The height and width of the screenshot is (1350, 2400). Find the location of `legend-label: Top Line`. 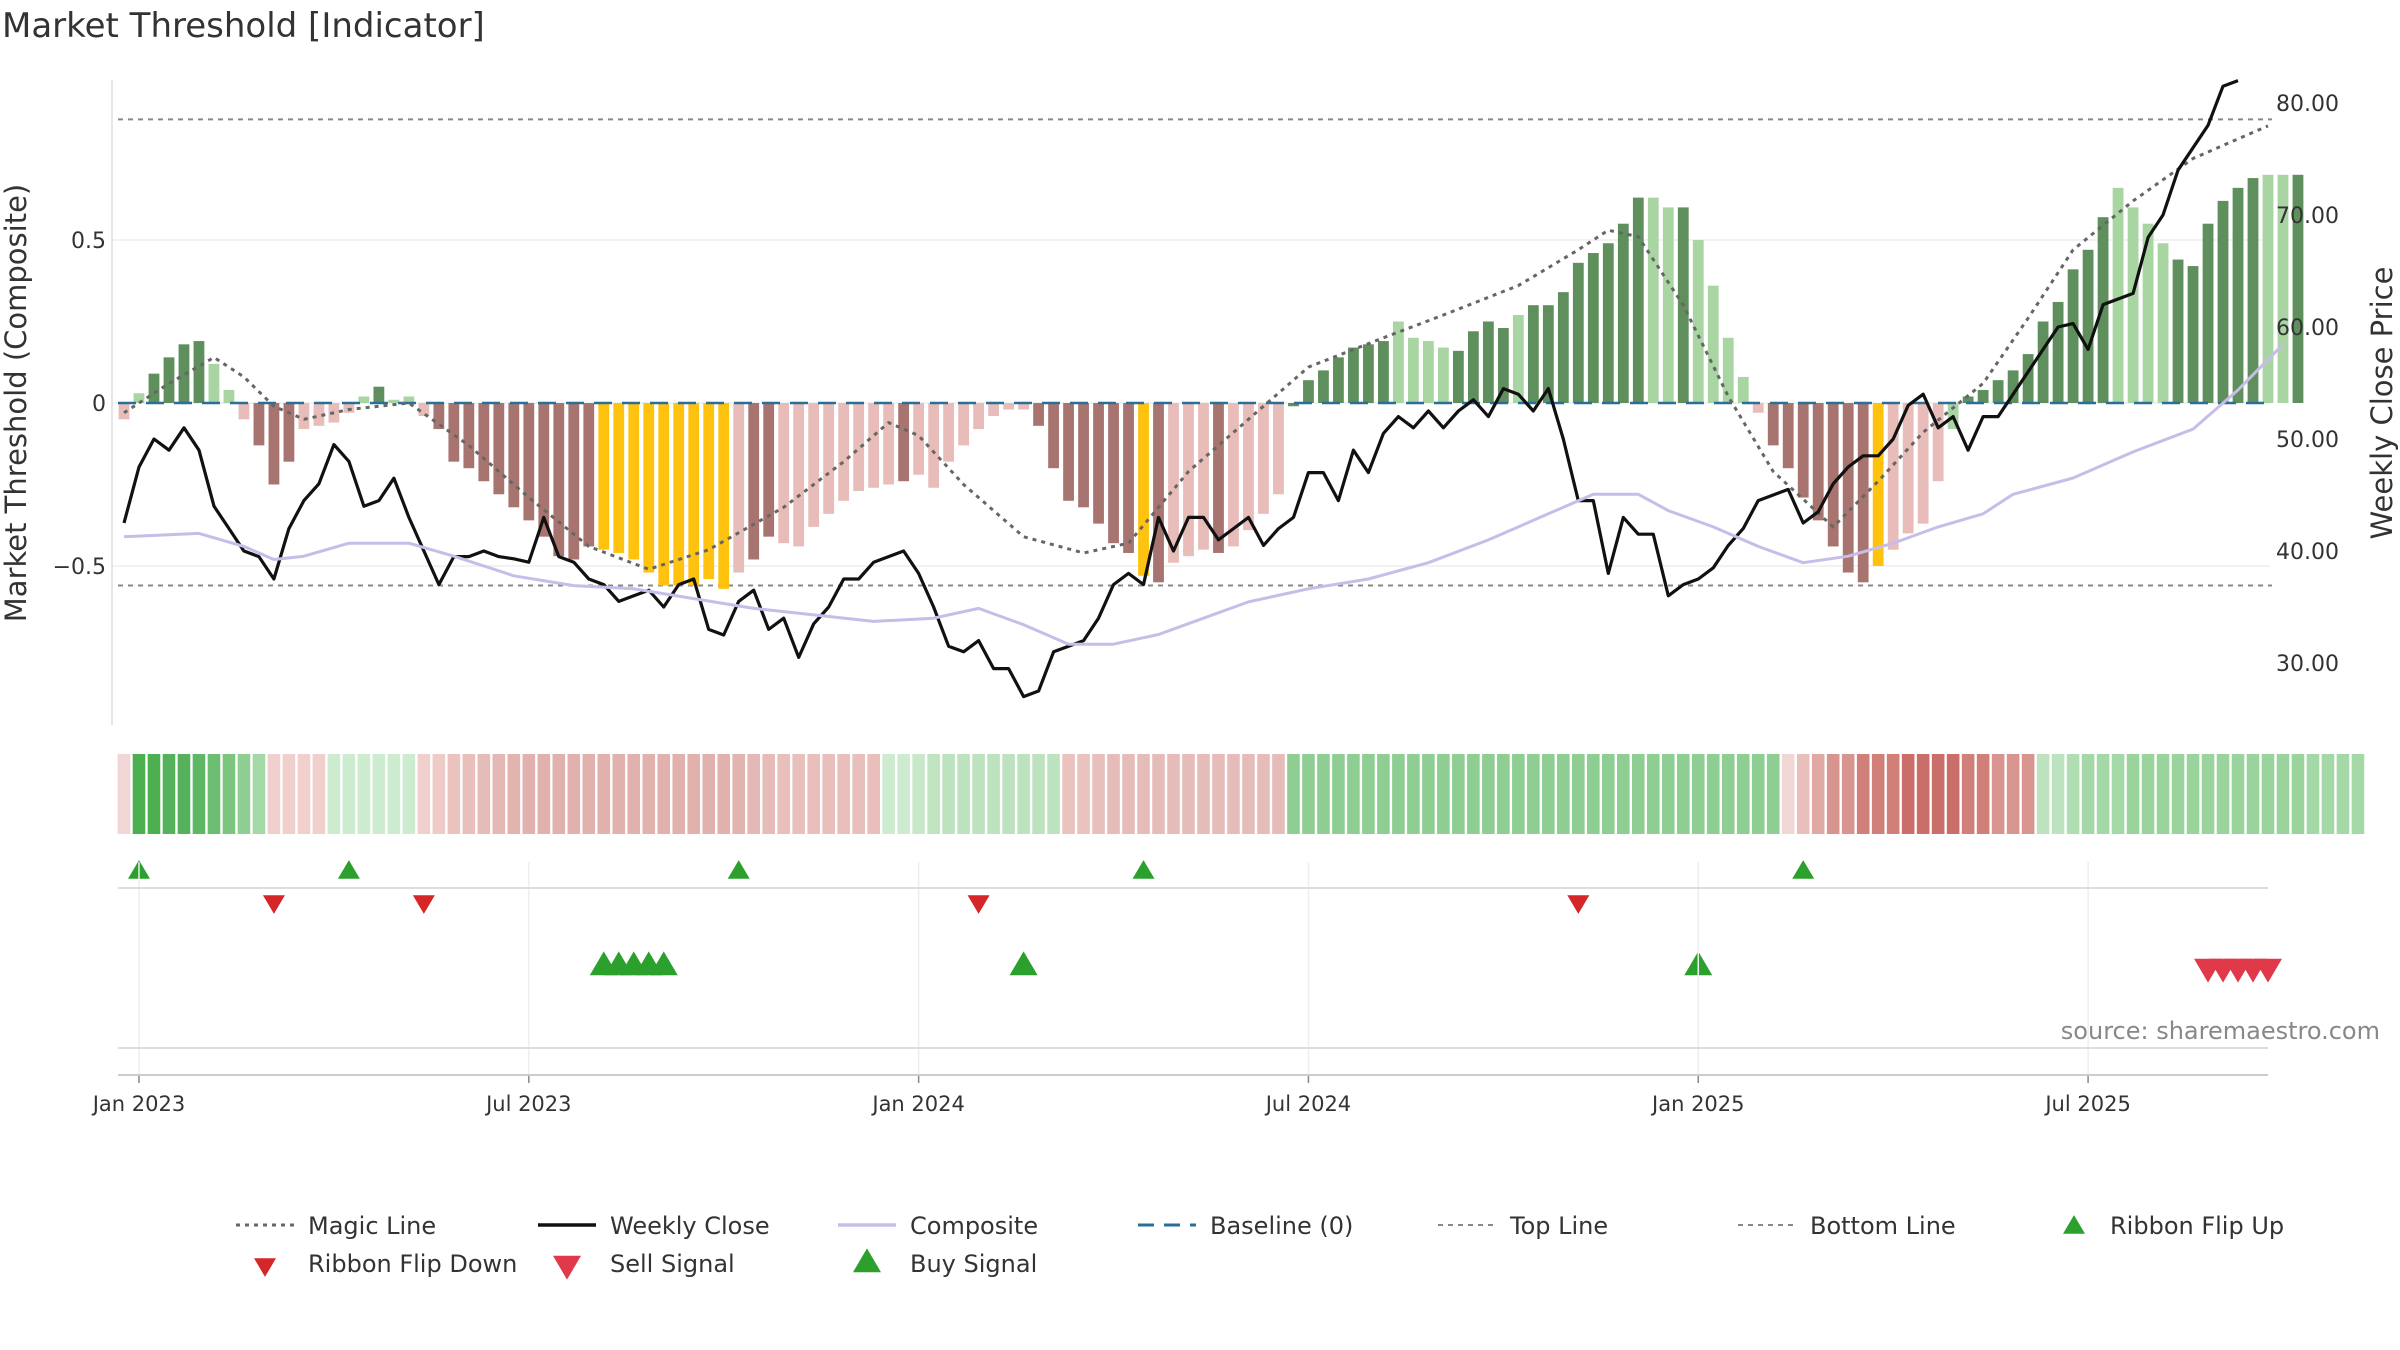

legend-label: Top Line is located at coordinates (1558, 1226).